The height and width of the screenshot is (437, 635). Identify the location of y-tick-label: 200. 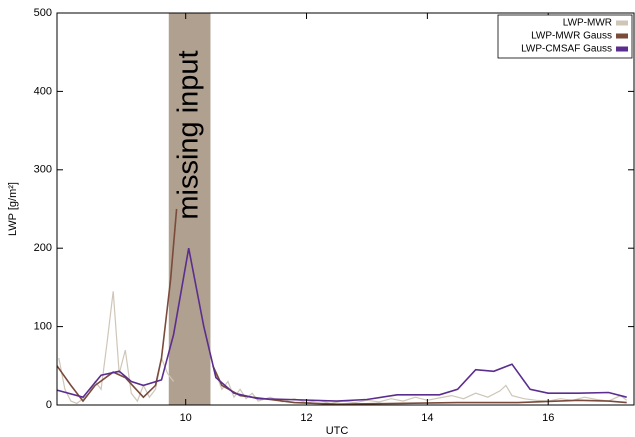
(43, 248).